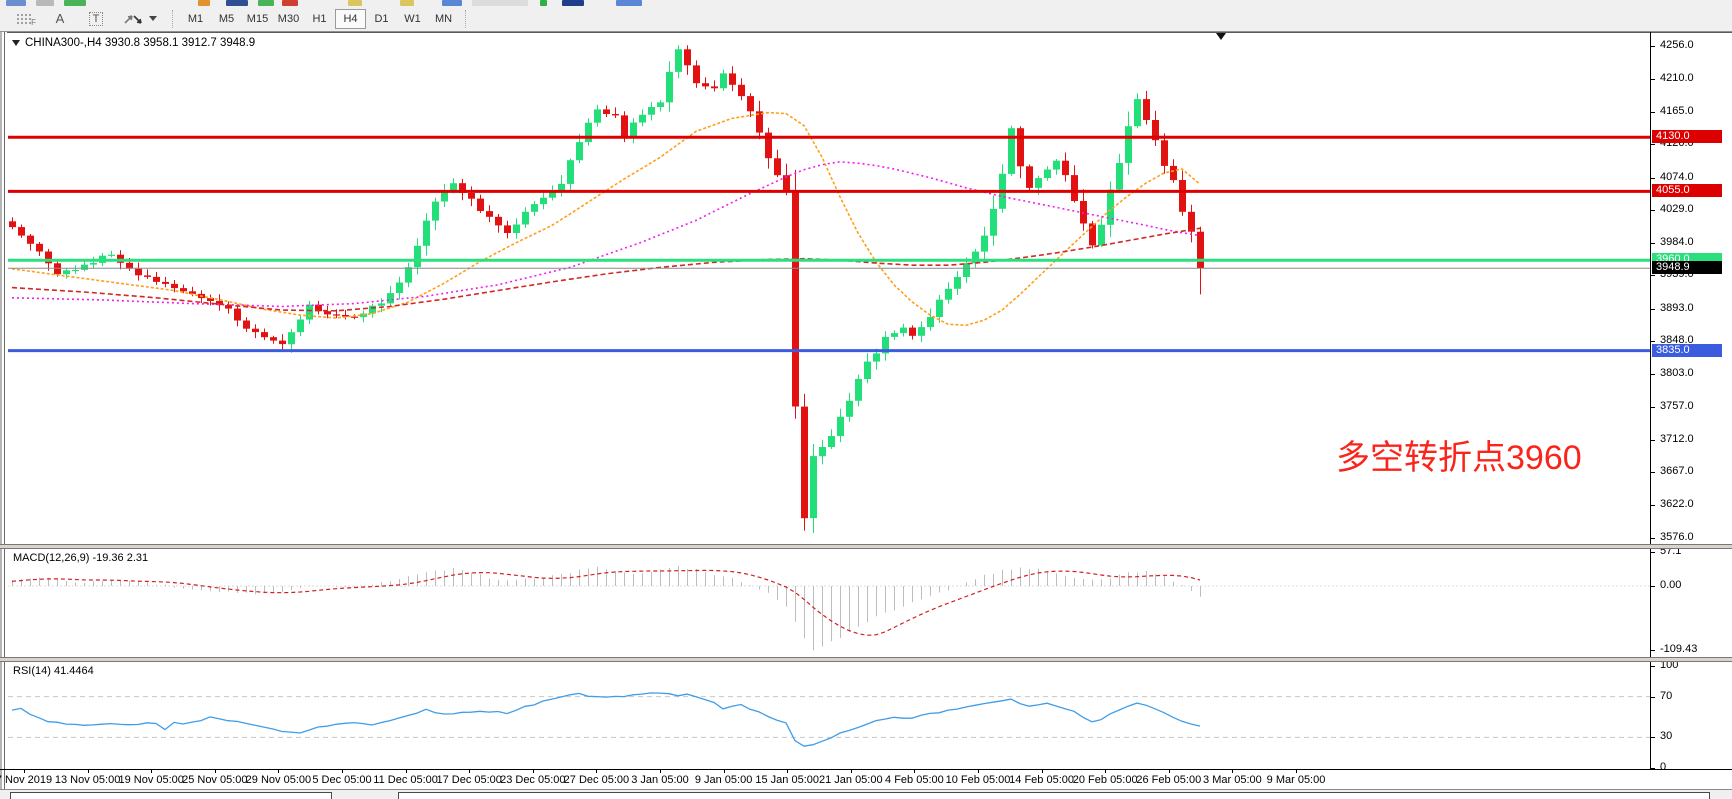 This screenshot has height=799, width=1732. I want to click on chart-annotation-text: 多空转折点3960, so click(1459, 458).